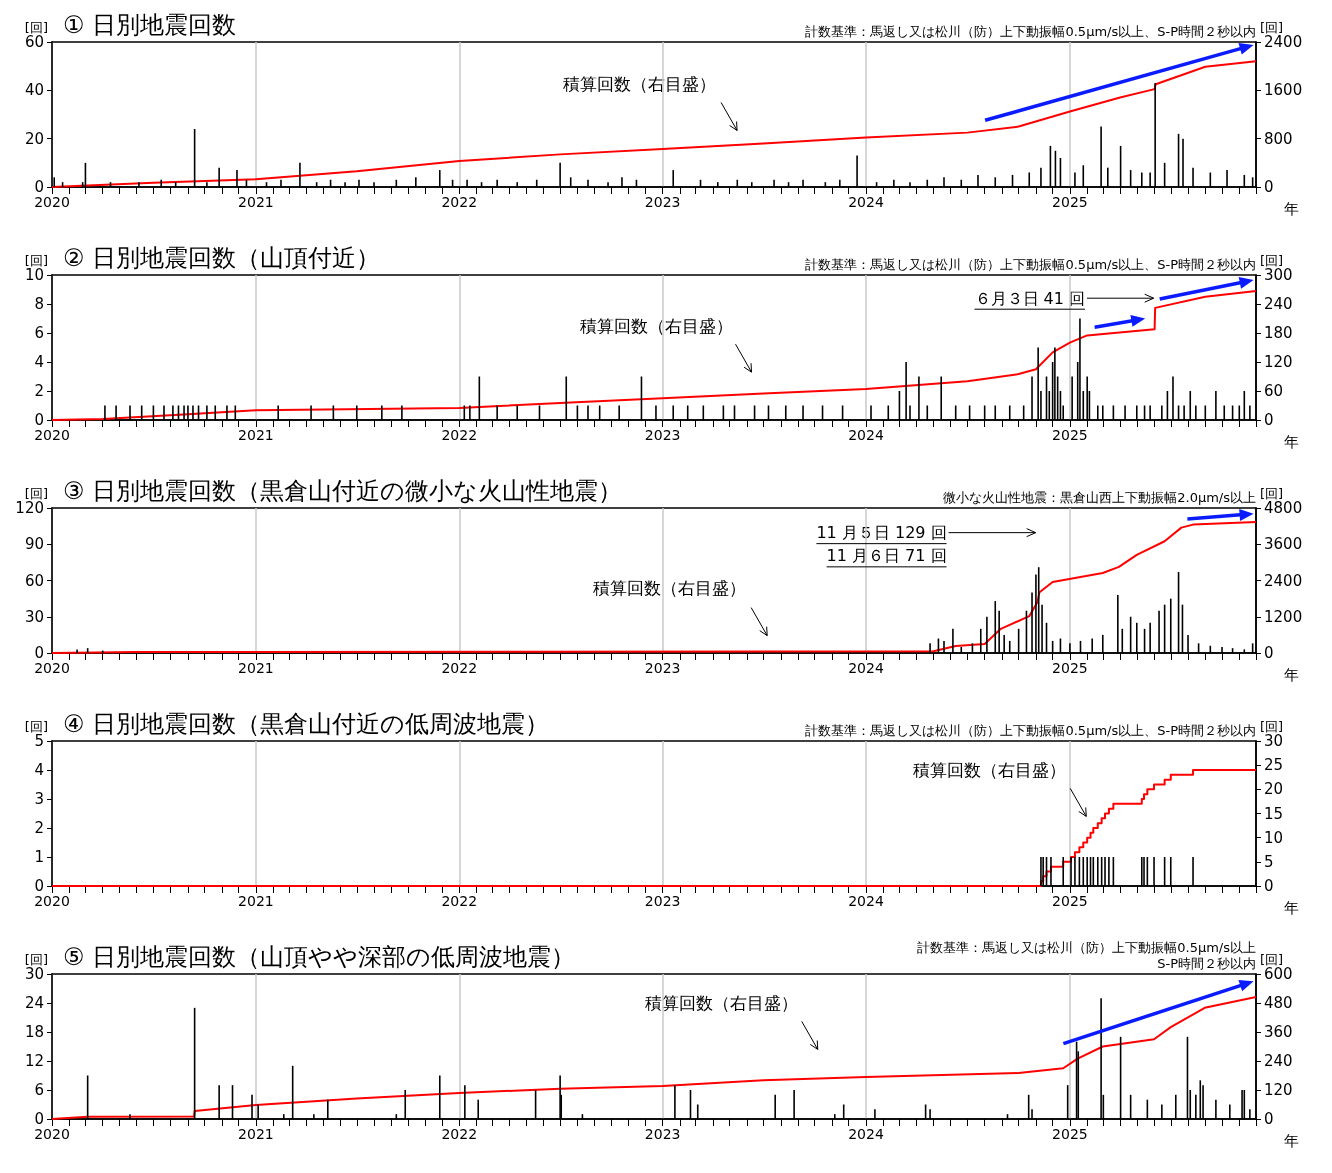 Image resolution: width=1332 pixels, height=1173 pixels. I want to click on y2-tick-label: 180, so click(1278, 333).